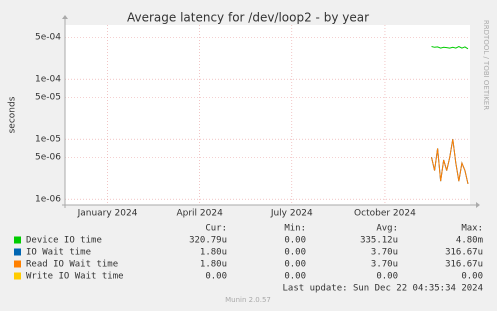  What do you see at coordinates (64, 241) in the screenshot?
I see `legend-label: Device IO time` at bounding box center [64, 241].